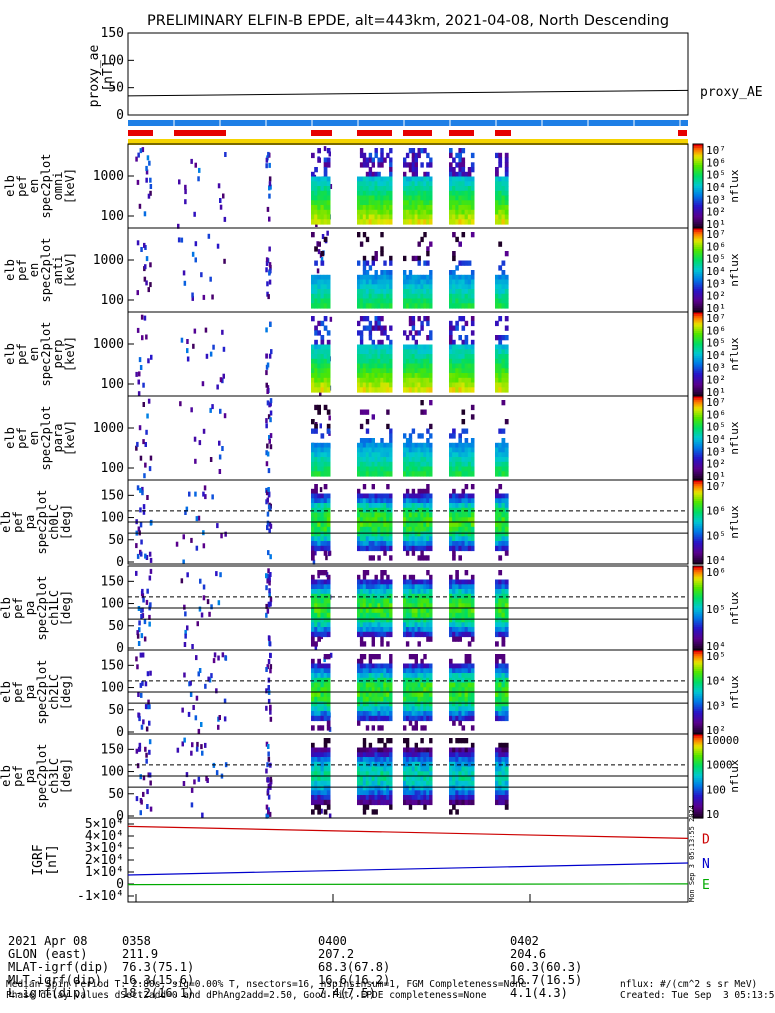 Image resolution: width=775 pixels, height=1013 pixels. What do you see at coordinates (321, 133) in the screenshot?
I see `attitude-bar-segment` at bounding box center [321, 133].